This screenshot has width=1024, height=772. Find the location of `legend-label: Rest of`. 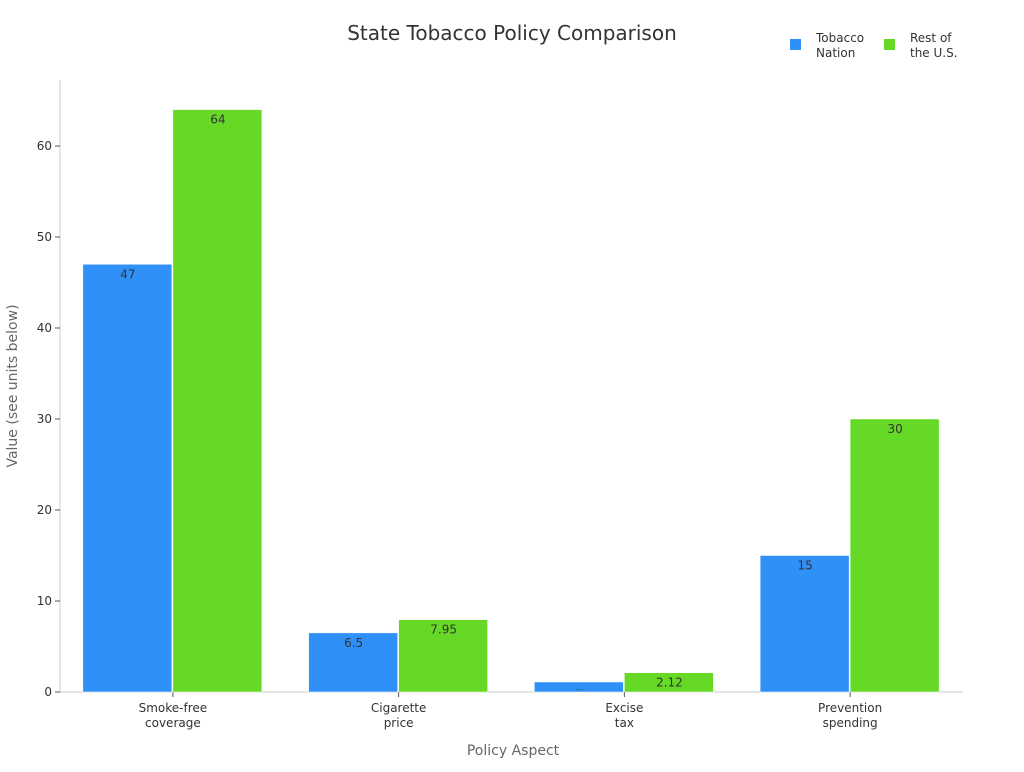

legend-label: Rest of is located at coordinates (931, 38).